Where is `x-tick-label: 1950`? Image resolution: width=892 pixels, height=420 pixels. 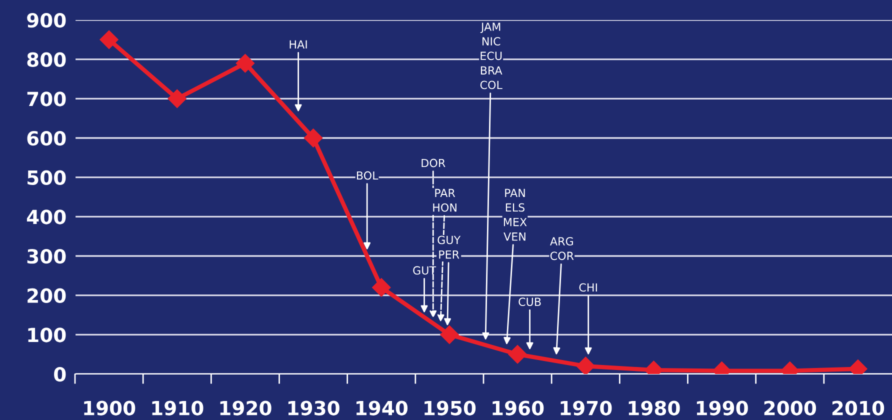 x-tick-label: 1950 is located at coordinates (450, 408).